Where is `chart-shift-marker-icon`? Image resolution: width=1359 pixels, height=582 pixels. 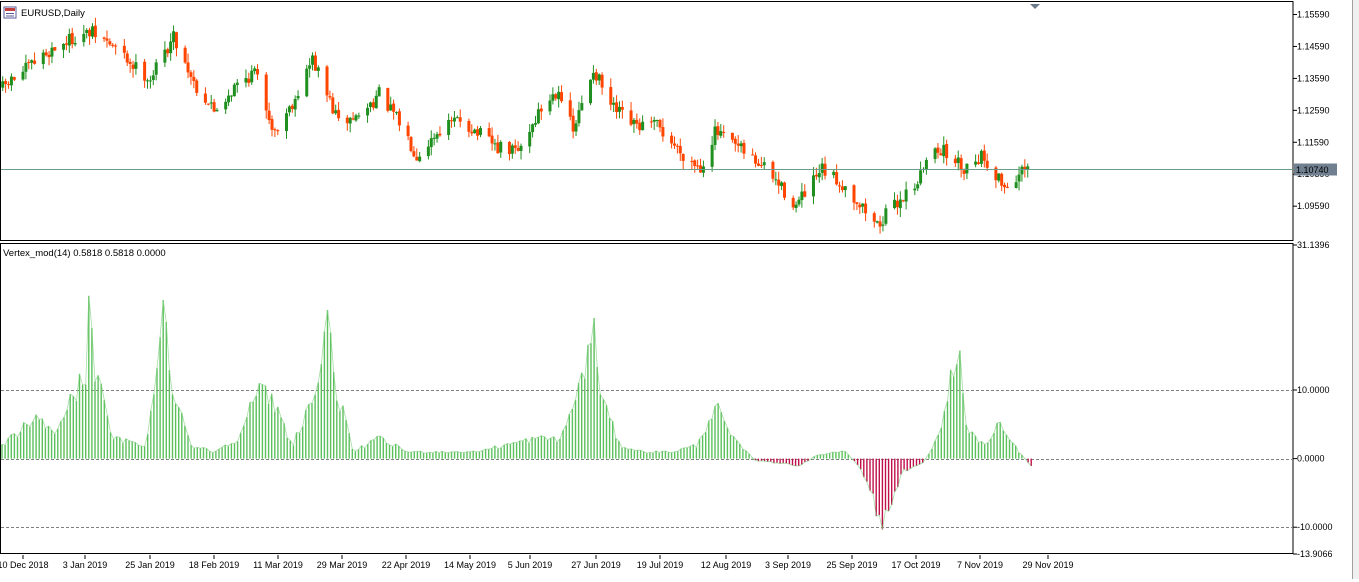
chart-shift-marker-icon is located at coordinates (1035, 6).